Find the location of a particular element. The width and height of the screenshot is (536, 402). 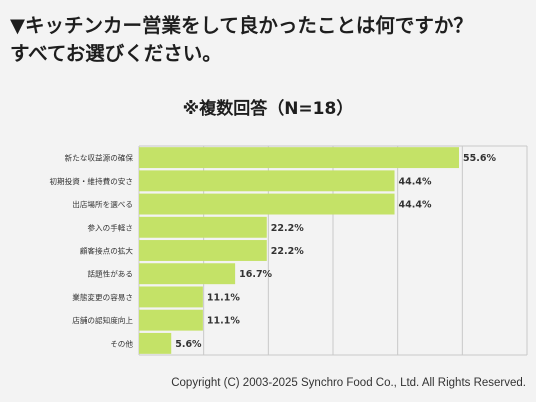

category-label: 業態変更の容易さ is located at coordinates (102, 297).